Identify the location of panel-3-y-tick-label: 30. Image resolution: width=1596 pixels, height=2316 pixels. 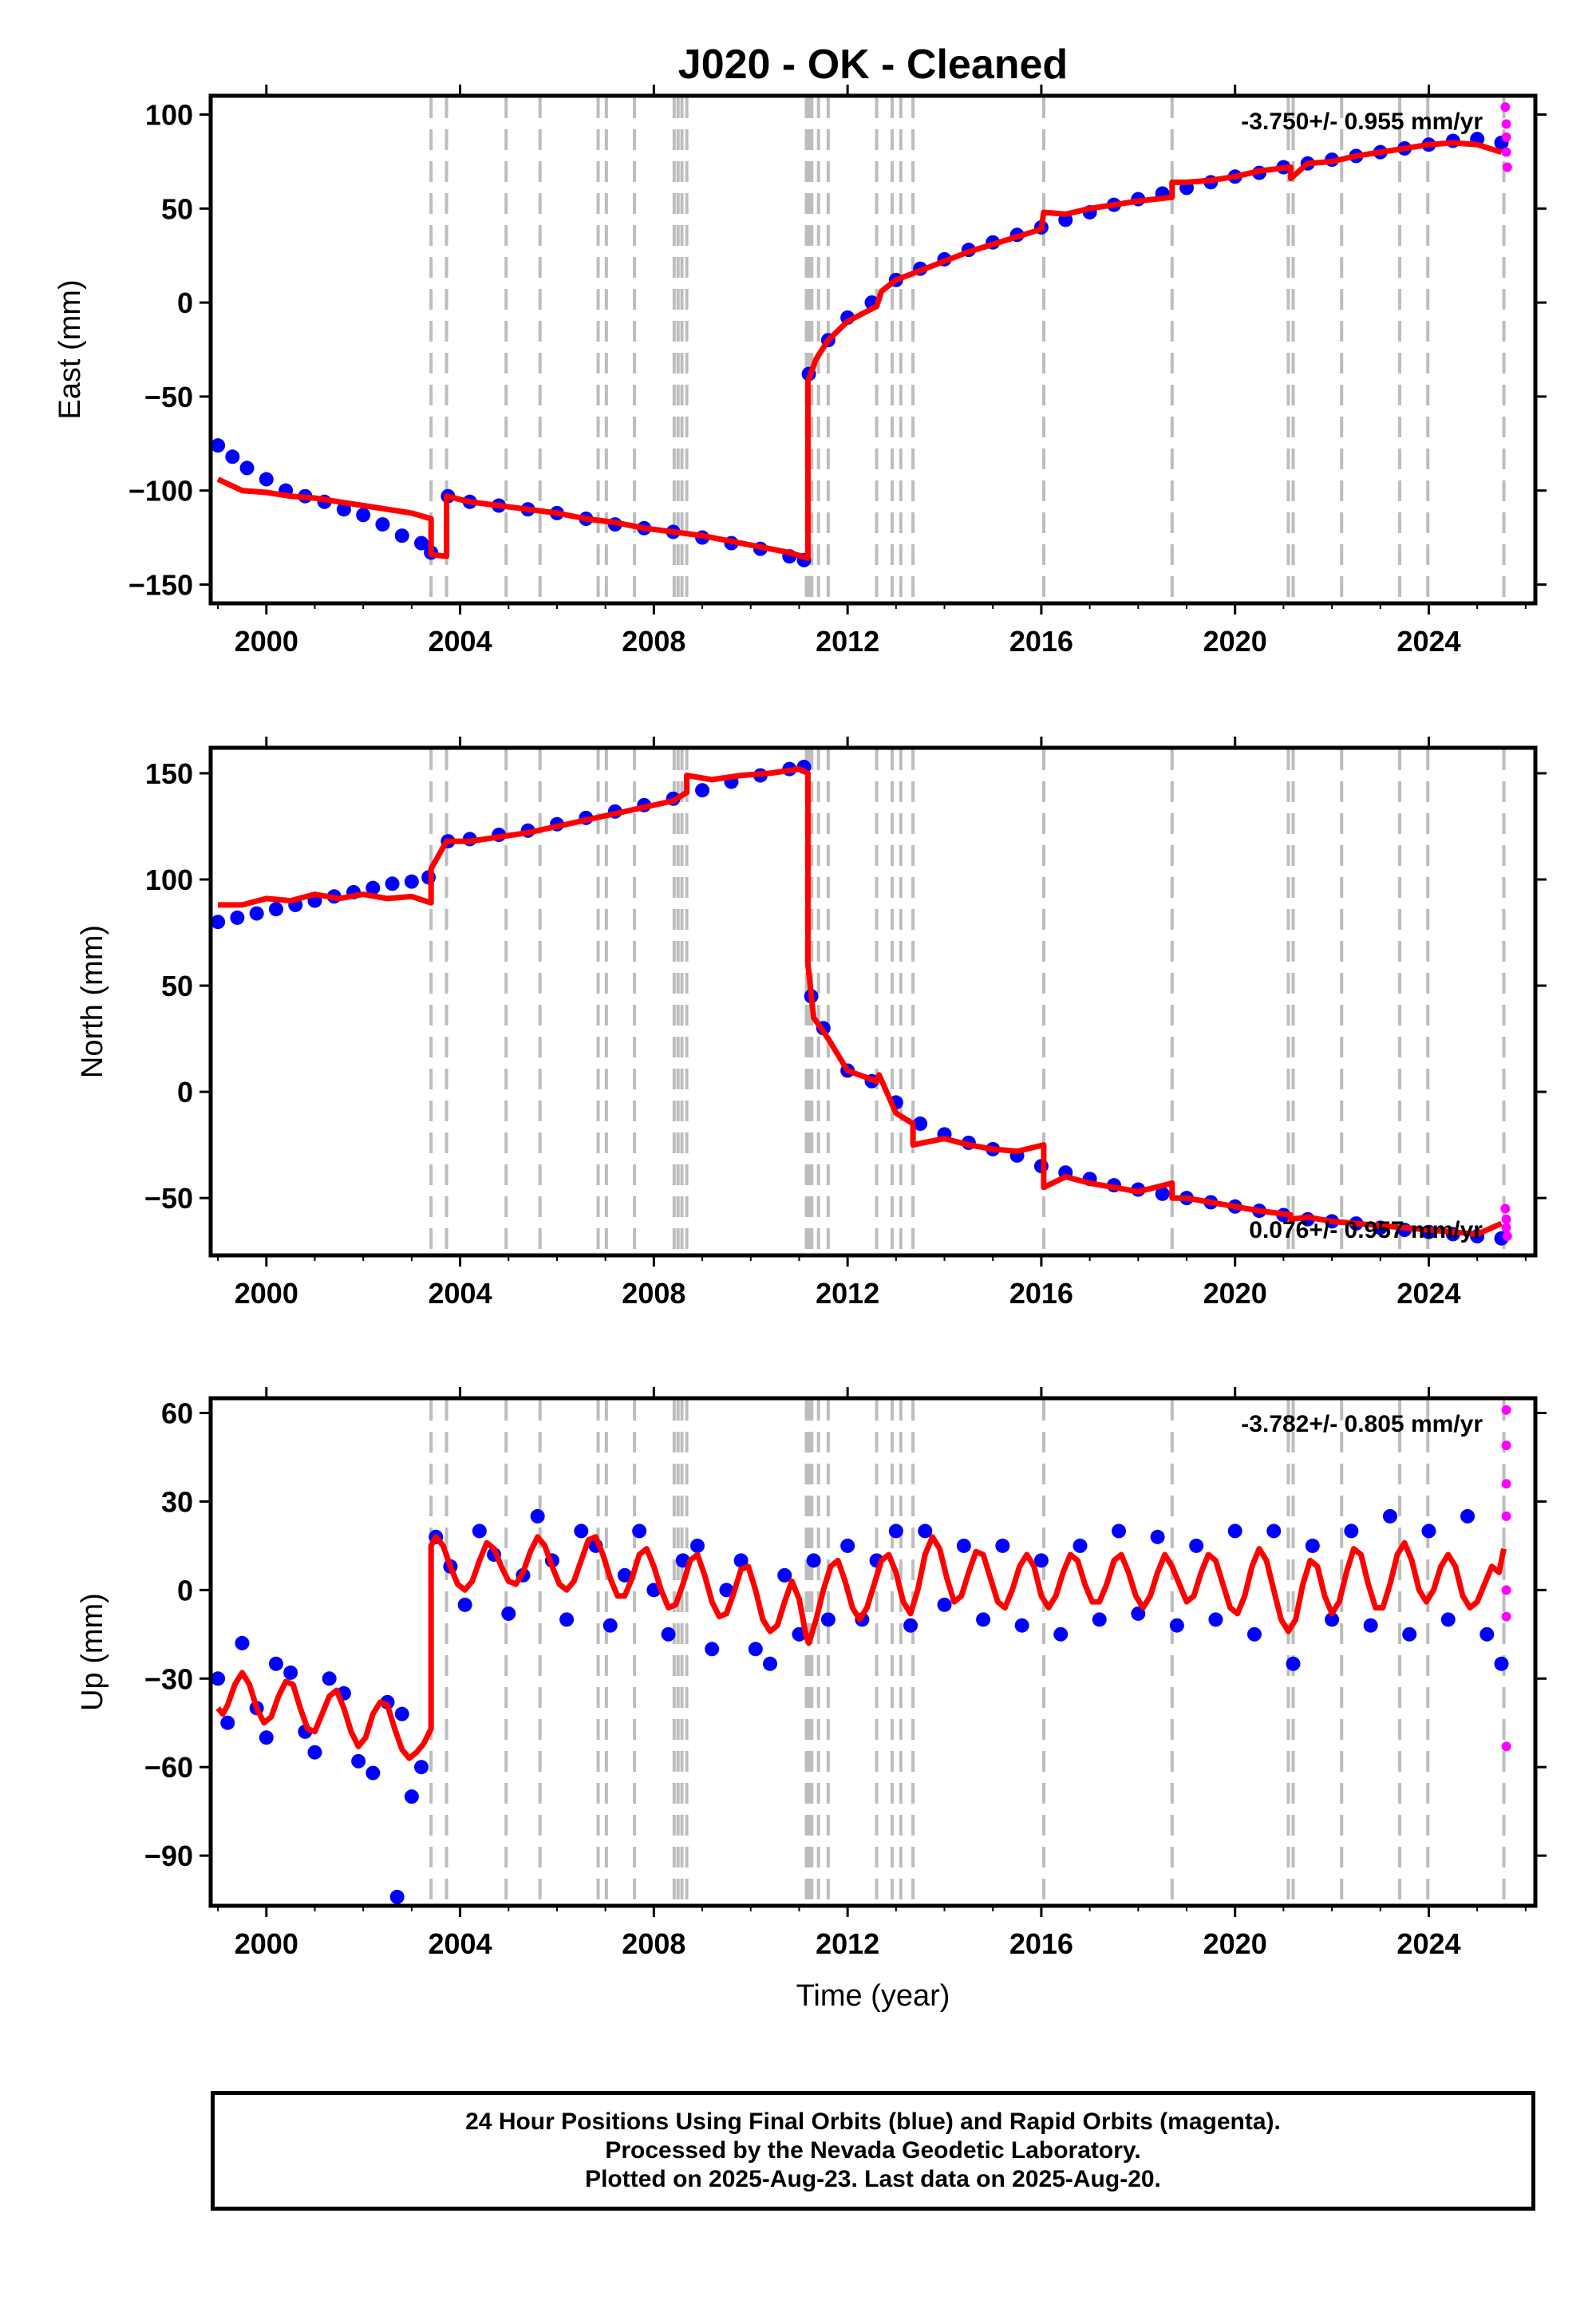
(177, 1501).